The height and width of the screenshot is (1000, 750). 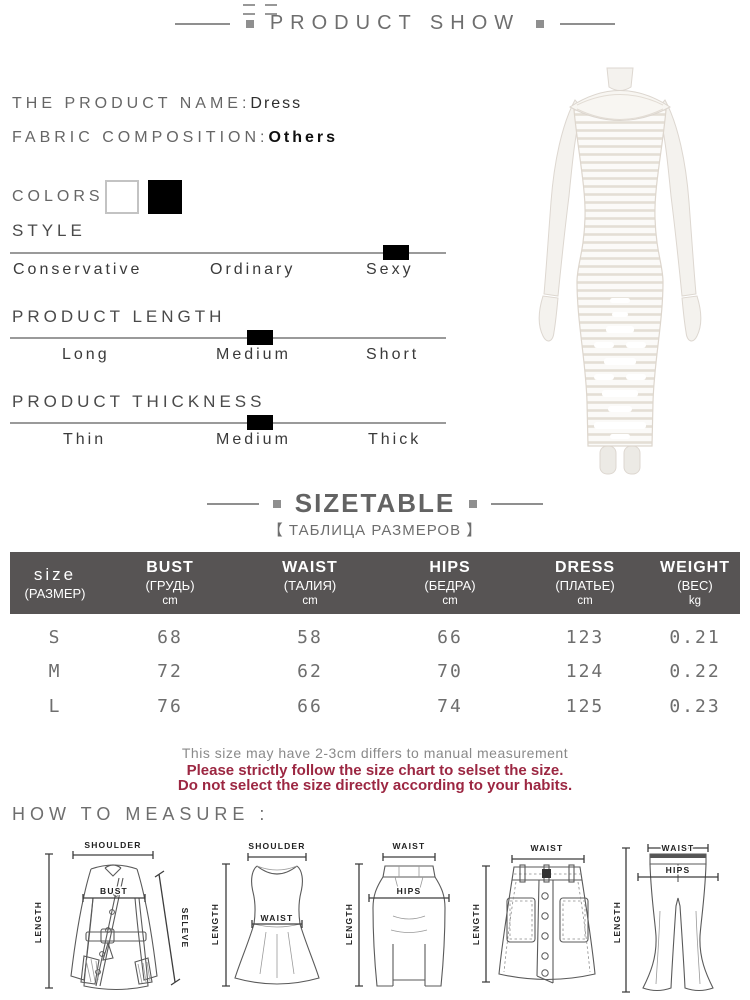 I want to click on mannequin, so click(x=620, y=271).